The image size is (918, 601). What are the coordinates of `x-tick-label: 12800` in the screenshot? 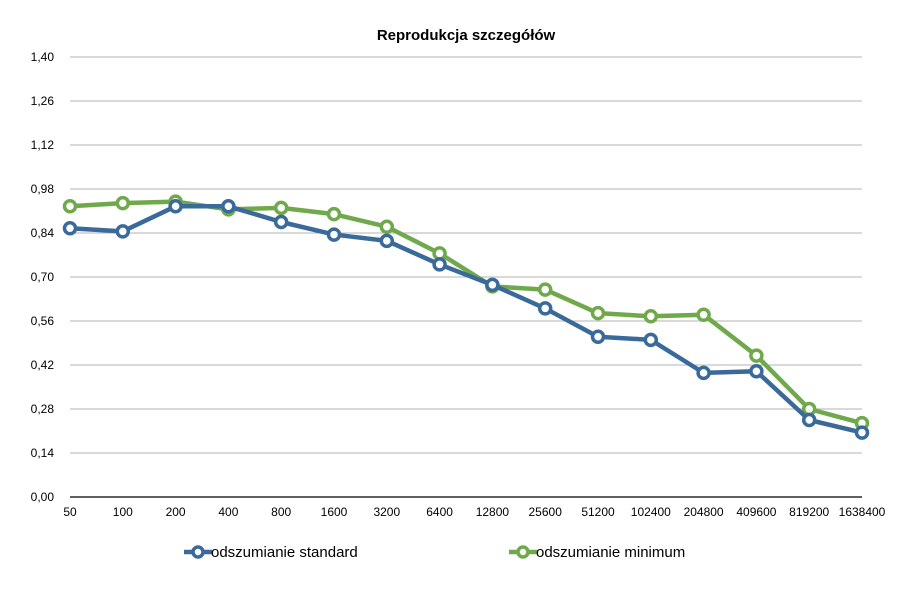 It's located at (493, 512).